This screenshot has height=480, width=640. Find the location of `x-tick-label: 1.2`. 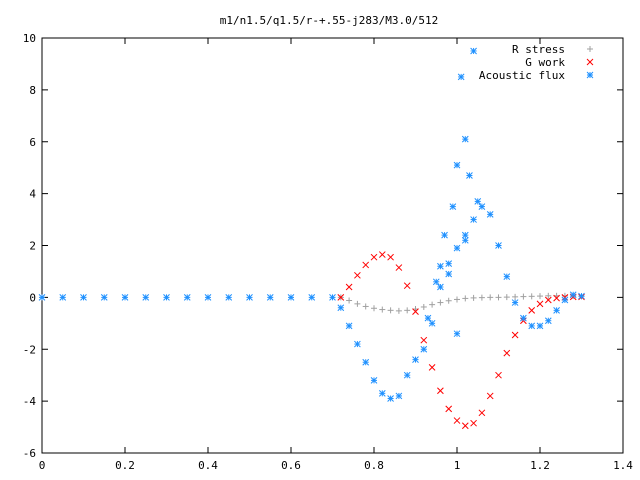

x-tick-label: 1.2 is located at coordinates (540, 465).